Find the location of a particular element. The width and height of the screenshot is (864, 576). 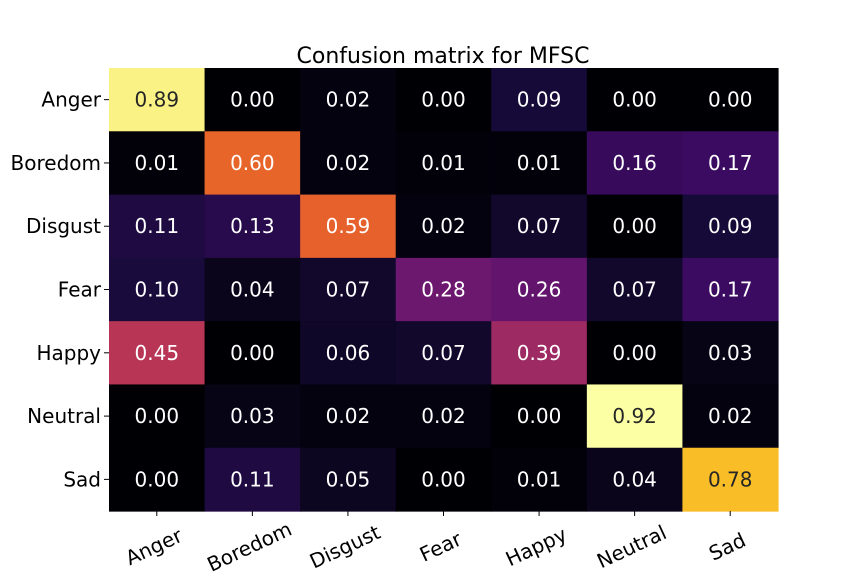

x-axis: Anger Boredom Disgust Fear Happy Neutral Sad is located at coordinates (435, 543).